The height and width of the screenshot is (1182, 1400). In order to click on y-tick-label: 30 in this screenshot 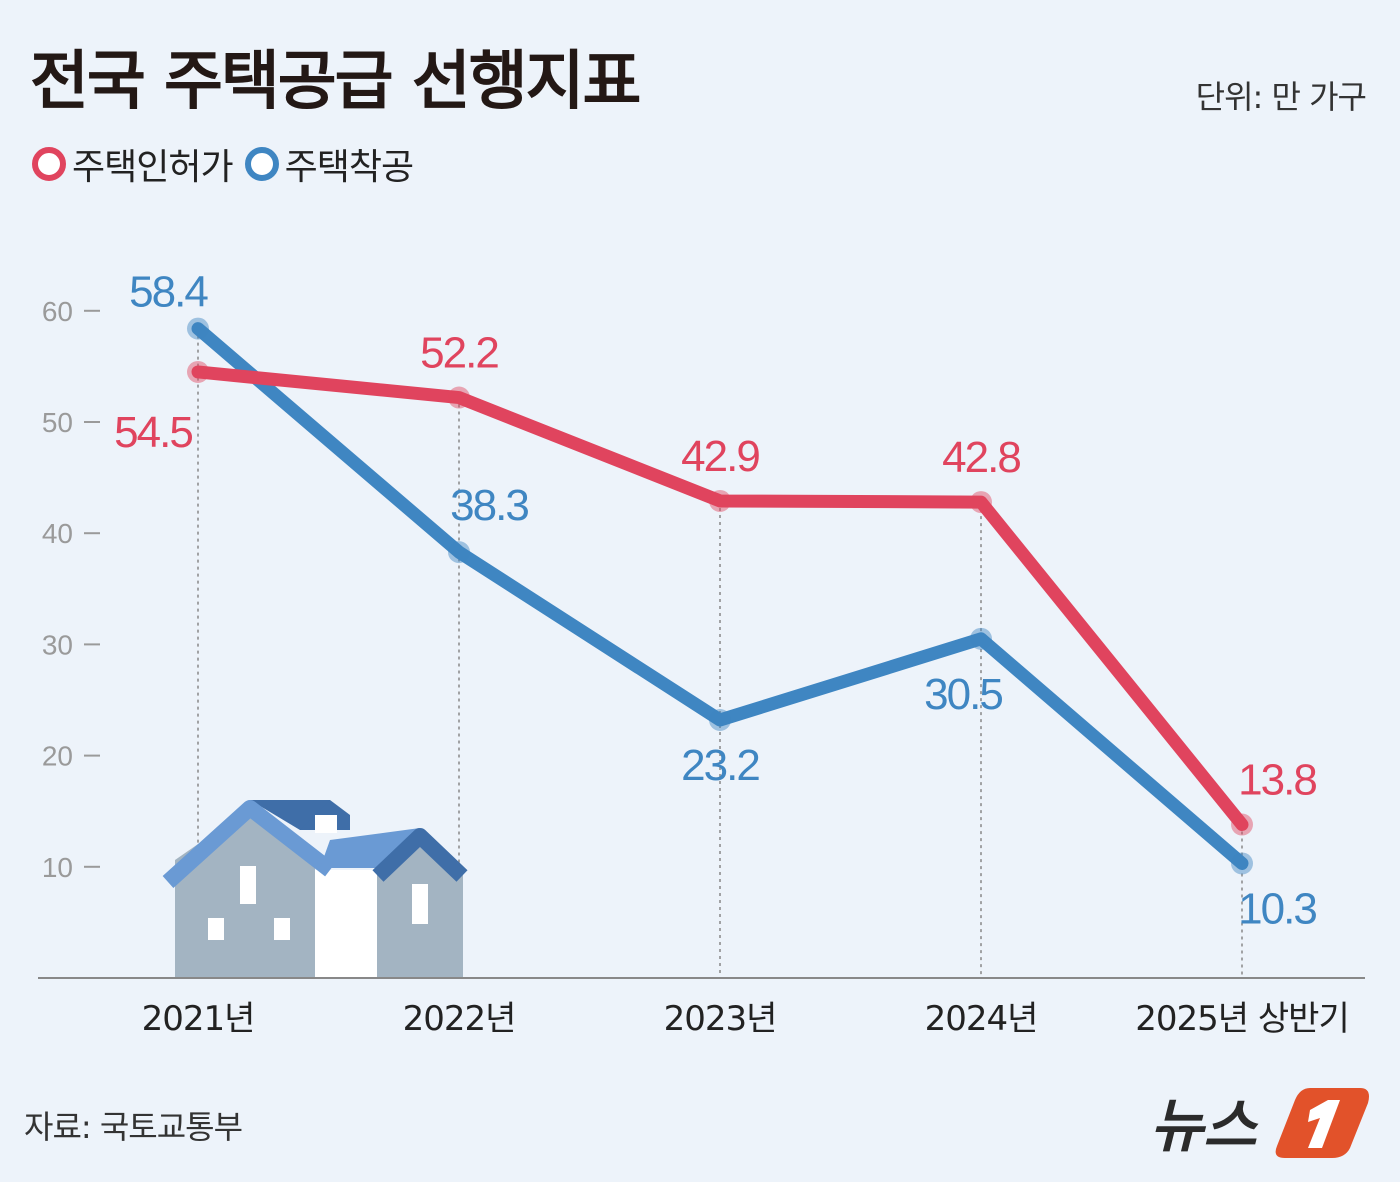, I will do `click(57, 644)`.